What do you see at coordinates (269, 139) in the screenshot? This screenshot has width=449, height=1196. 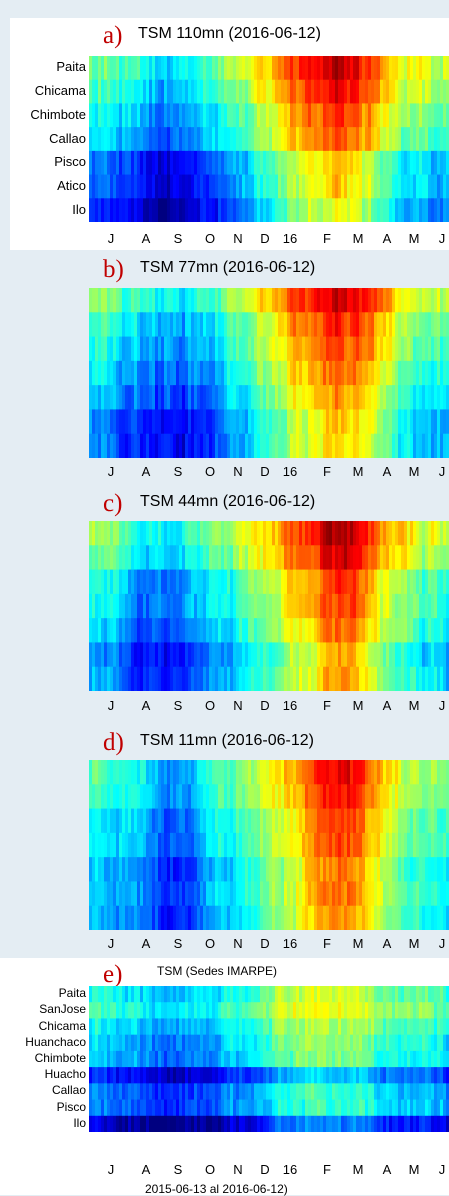 I see `panel-a-heatmap-svg` at bounding box center [269, 139].